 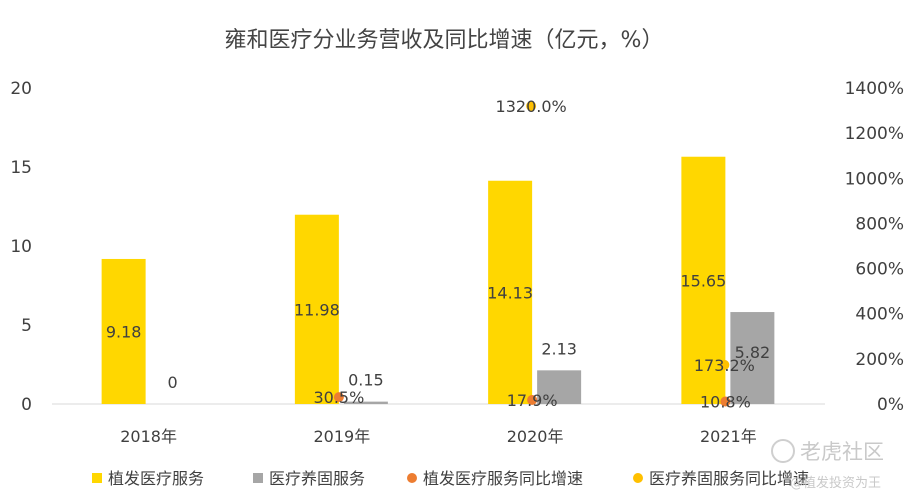 I want to click on bar-value-label: 5.82, so click(x=753, y=352).